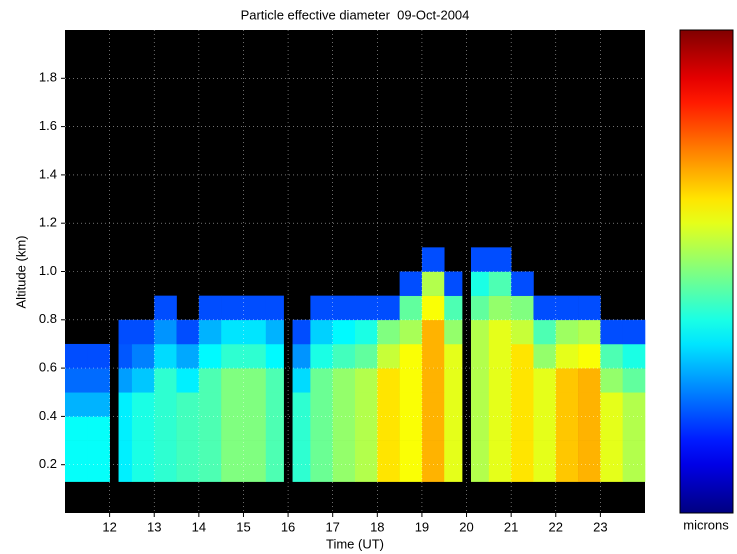 The width and height of the screenshot is (737, 554). What do you see at coordinates (48, 125) in the screenshot?
I see `y-tick-label: 1.6` at bounding box center [48, 125].